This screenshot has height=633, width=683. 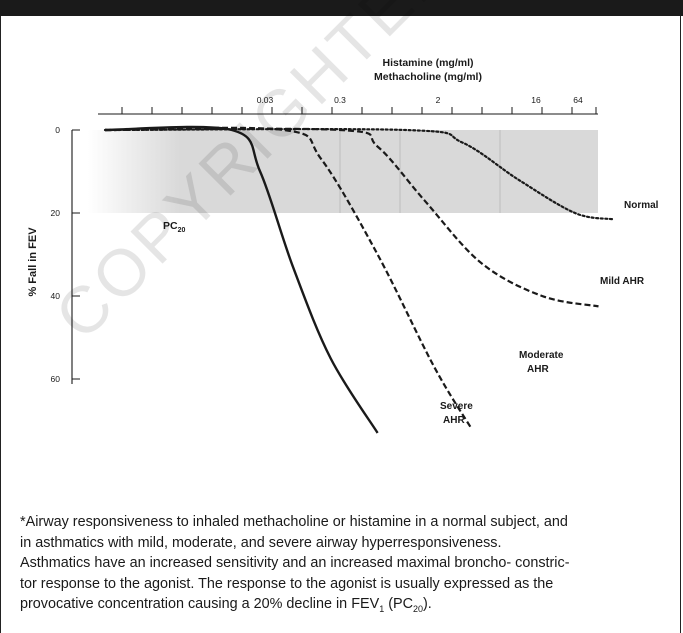 What do you see at coordinates (341, 8) in the screenshot?
I see `top-border-bar` at bounding box center [341, 8].